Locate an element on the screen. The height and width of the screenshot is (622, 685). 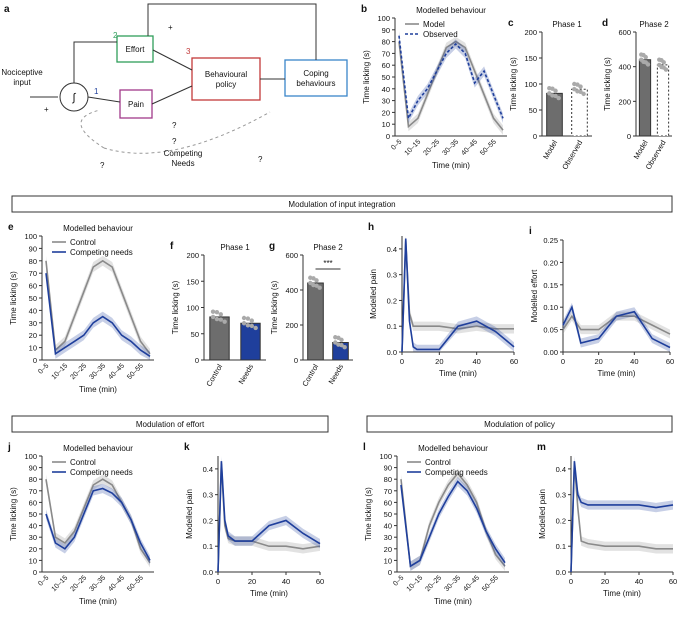
y-tick-label: 10 is located at coordinates (388, 560).